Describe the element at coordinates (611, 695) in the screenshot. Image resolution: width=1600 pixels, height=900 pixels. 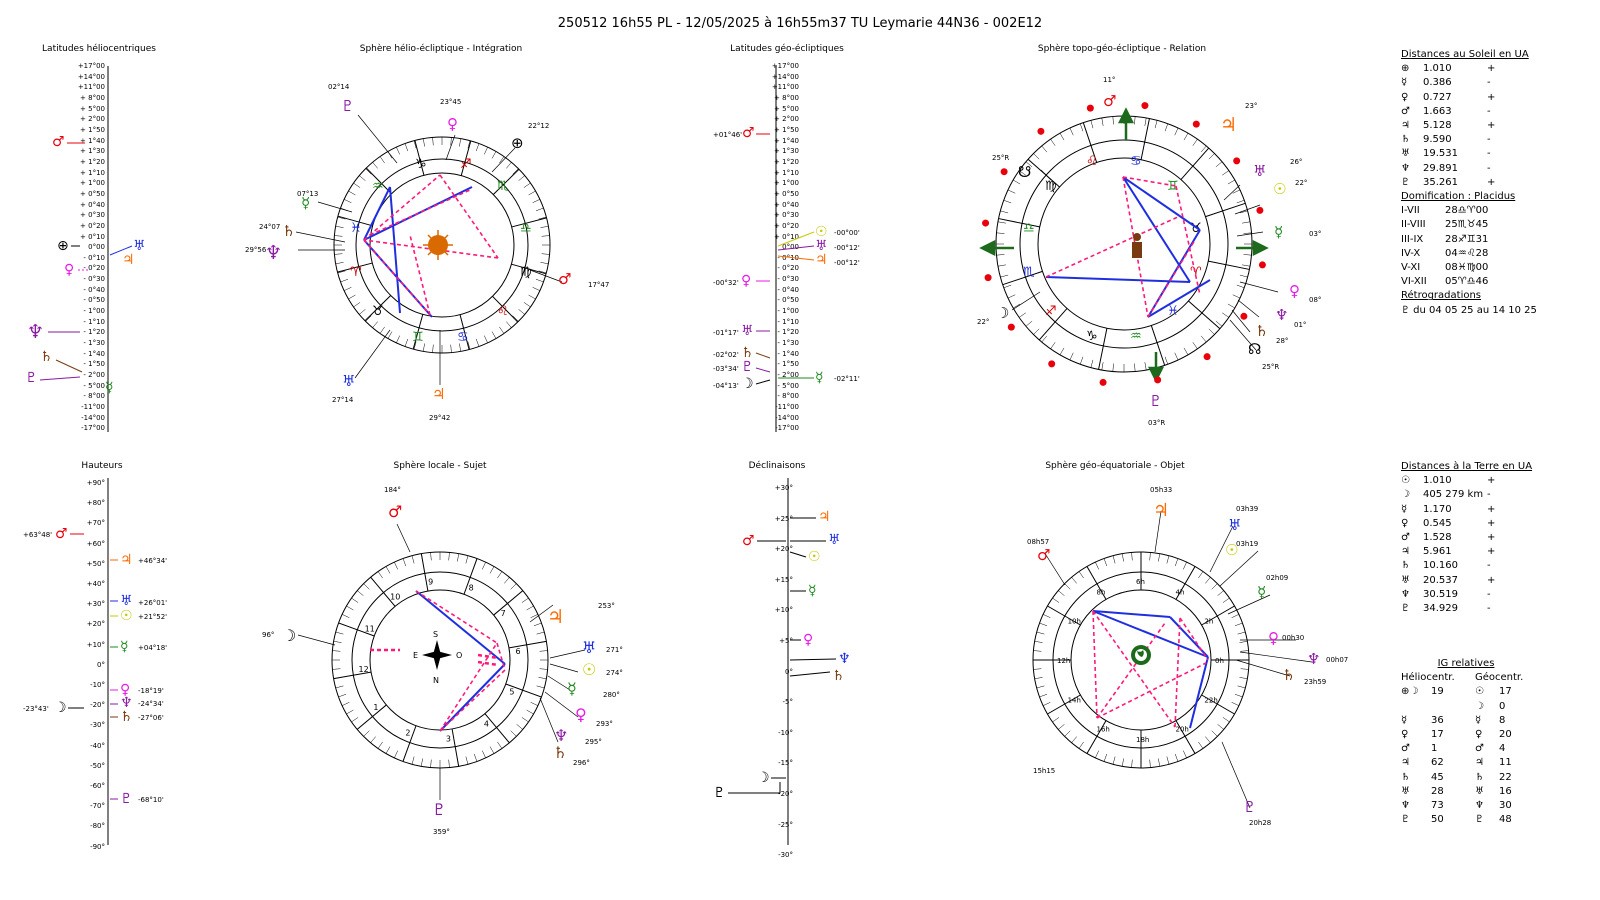
I see `svg-text: 280°` at that location.